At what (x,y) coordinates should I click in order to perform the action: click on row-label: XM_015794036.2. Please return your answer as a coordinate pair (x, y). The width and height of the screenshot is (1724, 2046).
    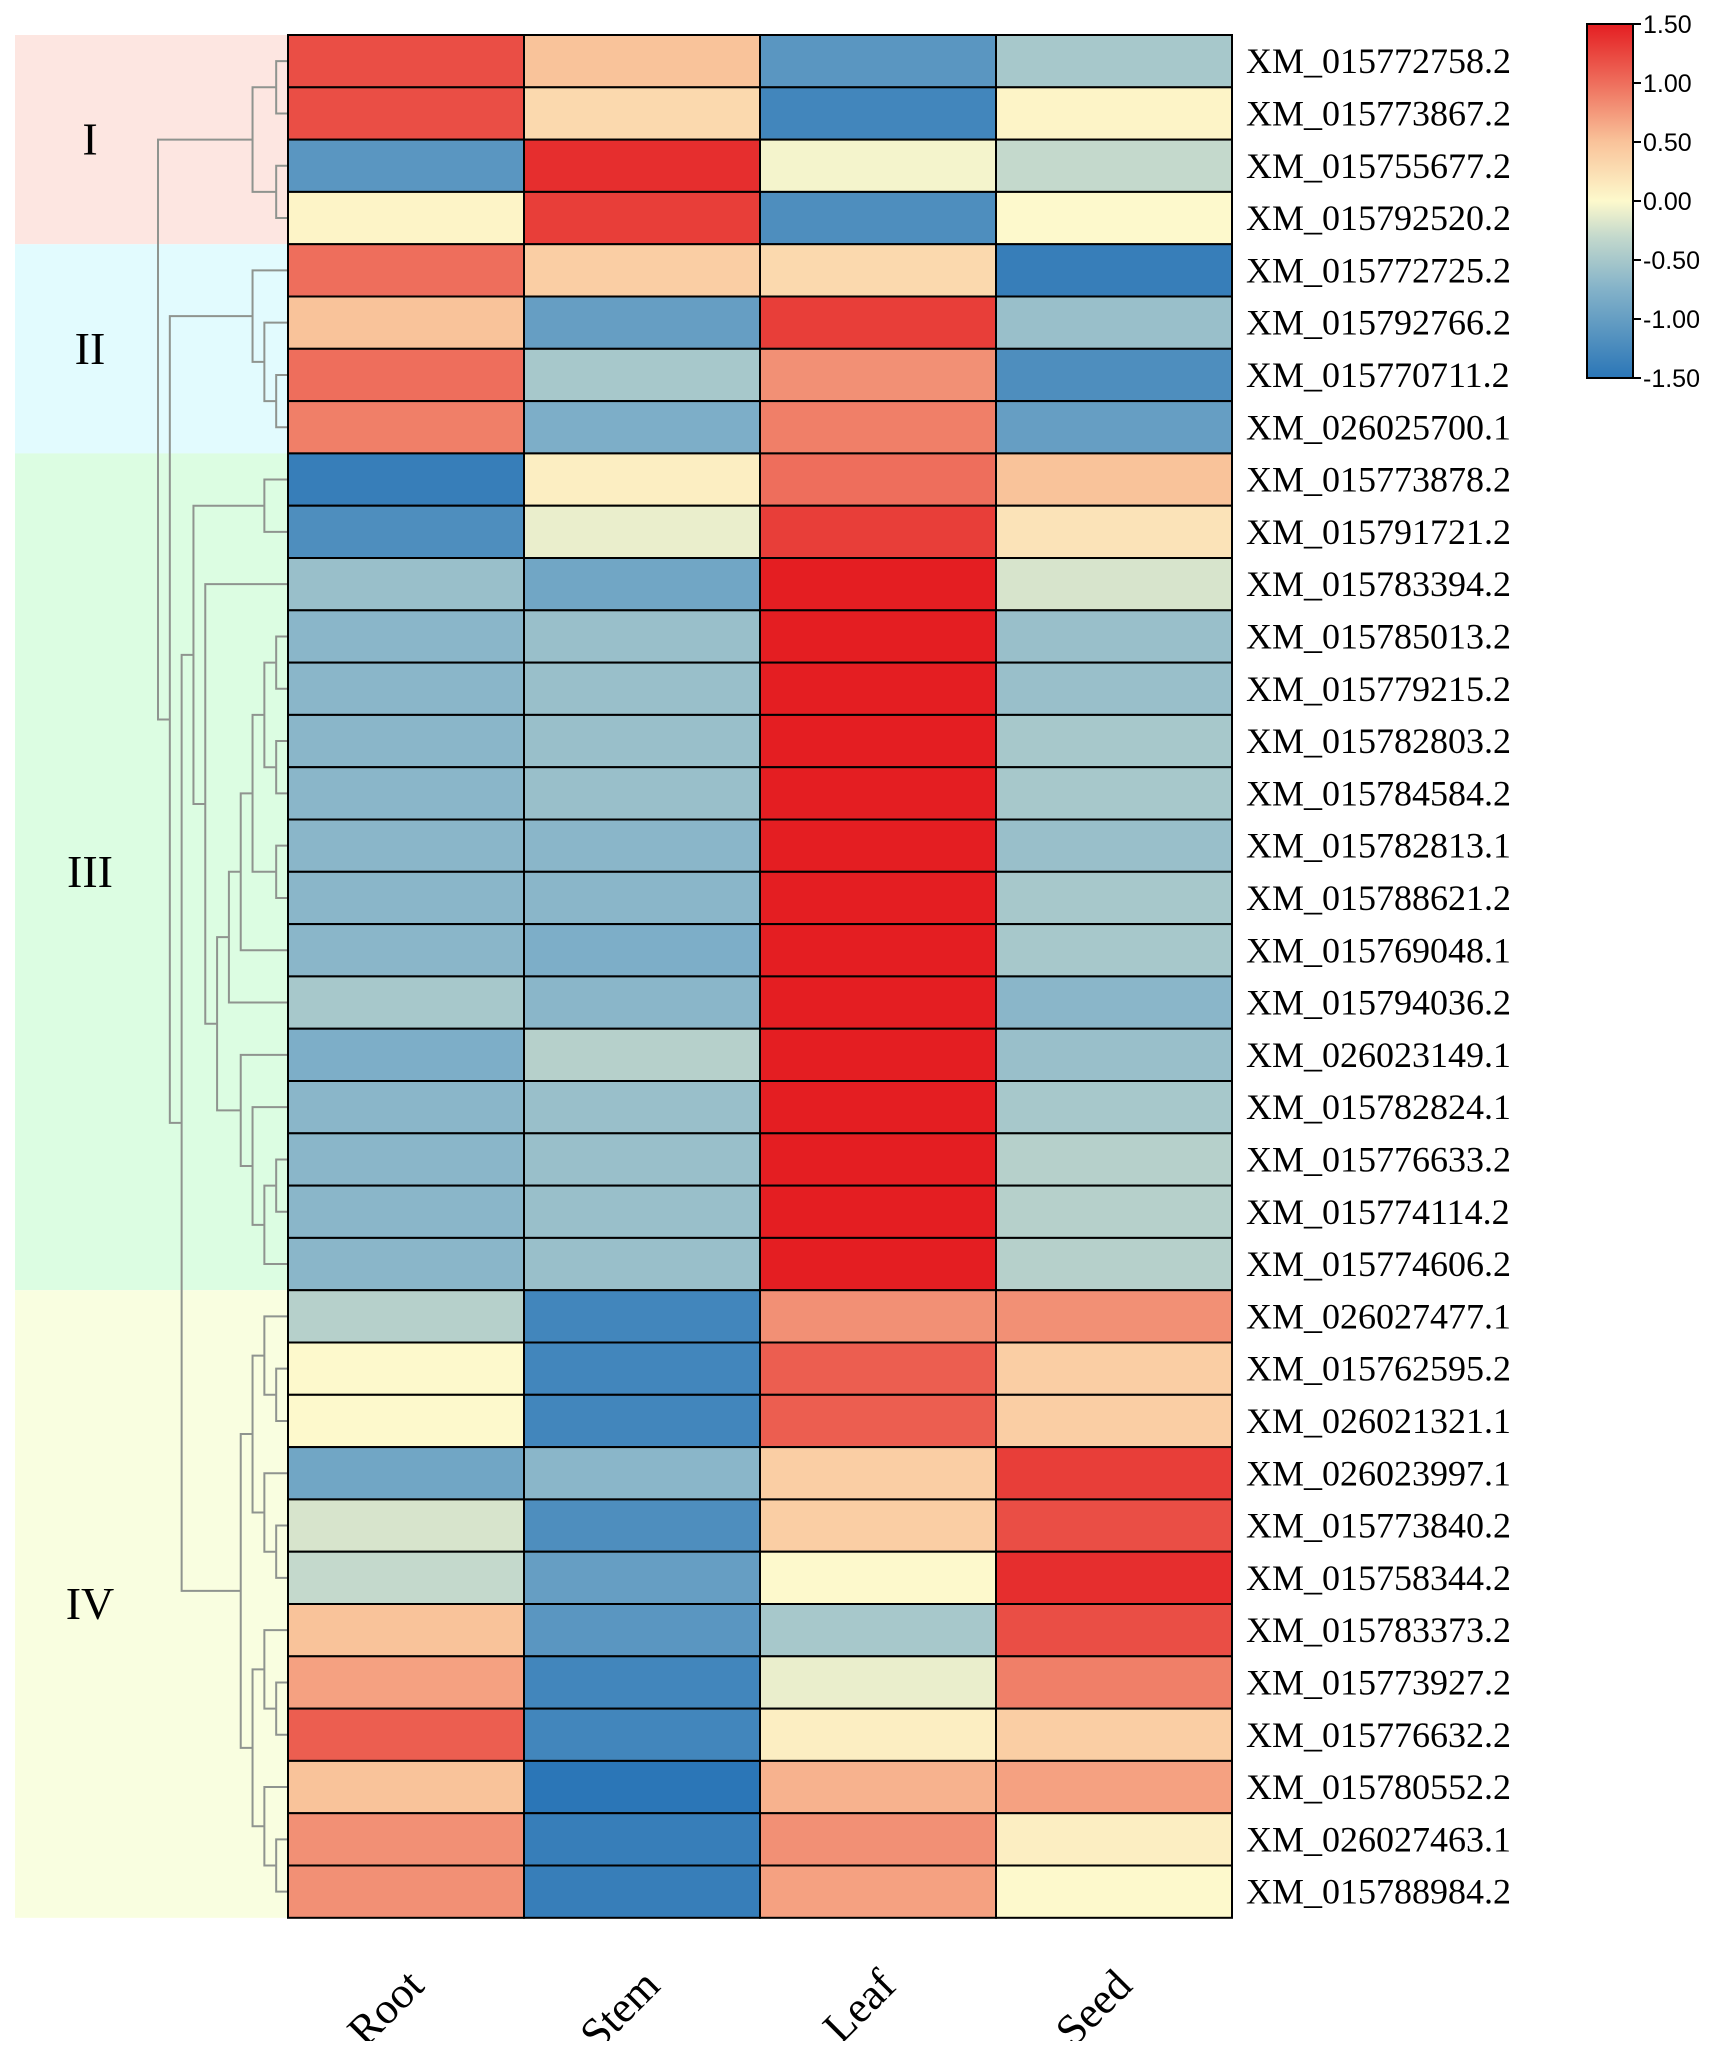
    Looking at the image, I should click on (1378, 1003).